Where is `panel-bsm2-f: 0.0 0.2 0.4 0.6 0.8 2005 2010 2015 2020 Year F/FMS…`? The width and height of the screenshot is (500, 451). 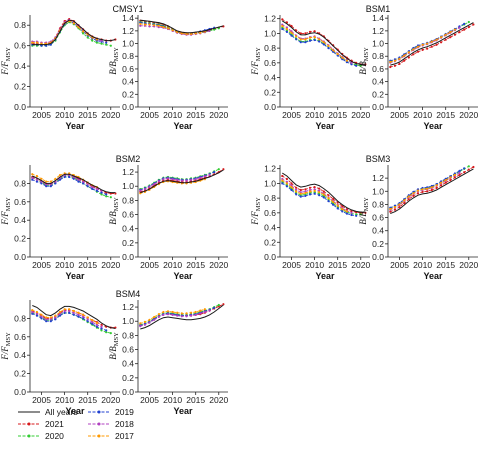
panel-bsm2-f: 0.0 0.2 0.4 0.6 0.8 2005 2010 2015 2020 Year F/FMS… is located at coordinates (70, 217).